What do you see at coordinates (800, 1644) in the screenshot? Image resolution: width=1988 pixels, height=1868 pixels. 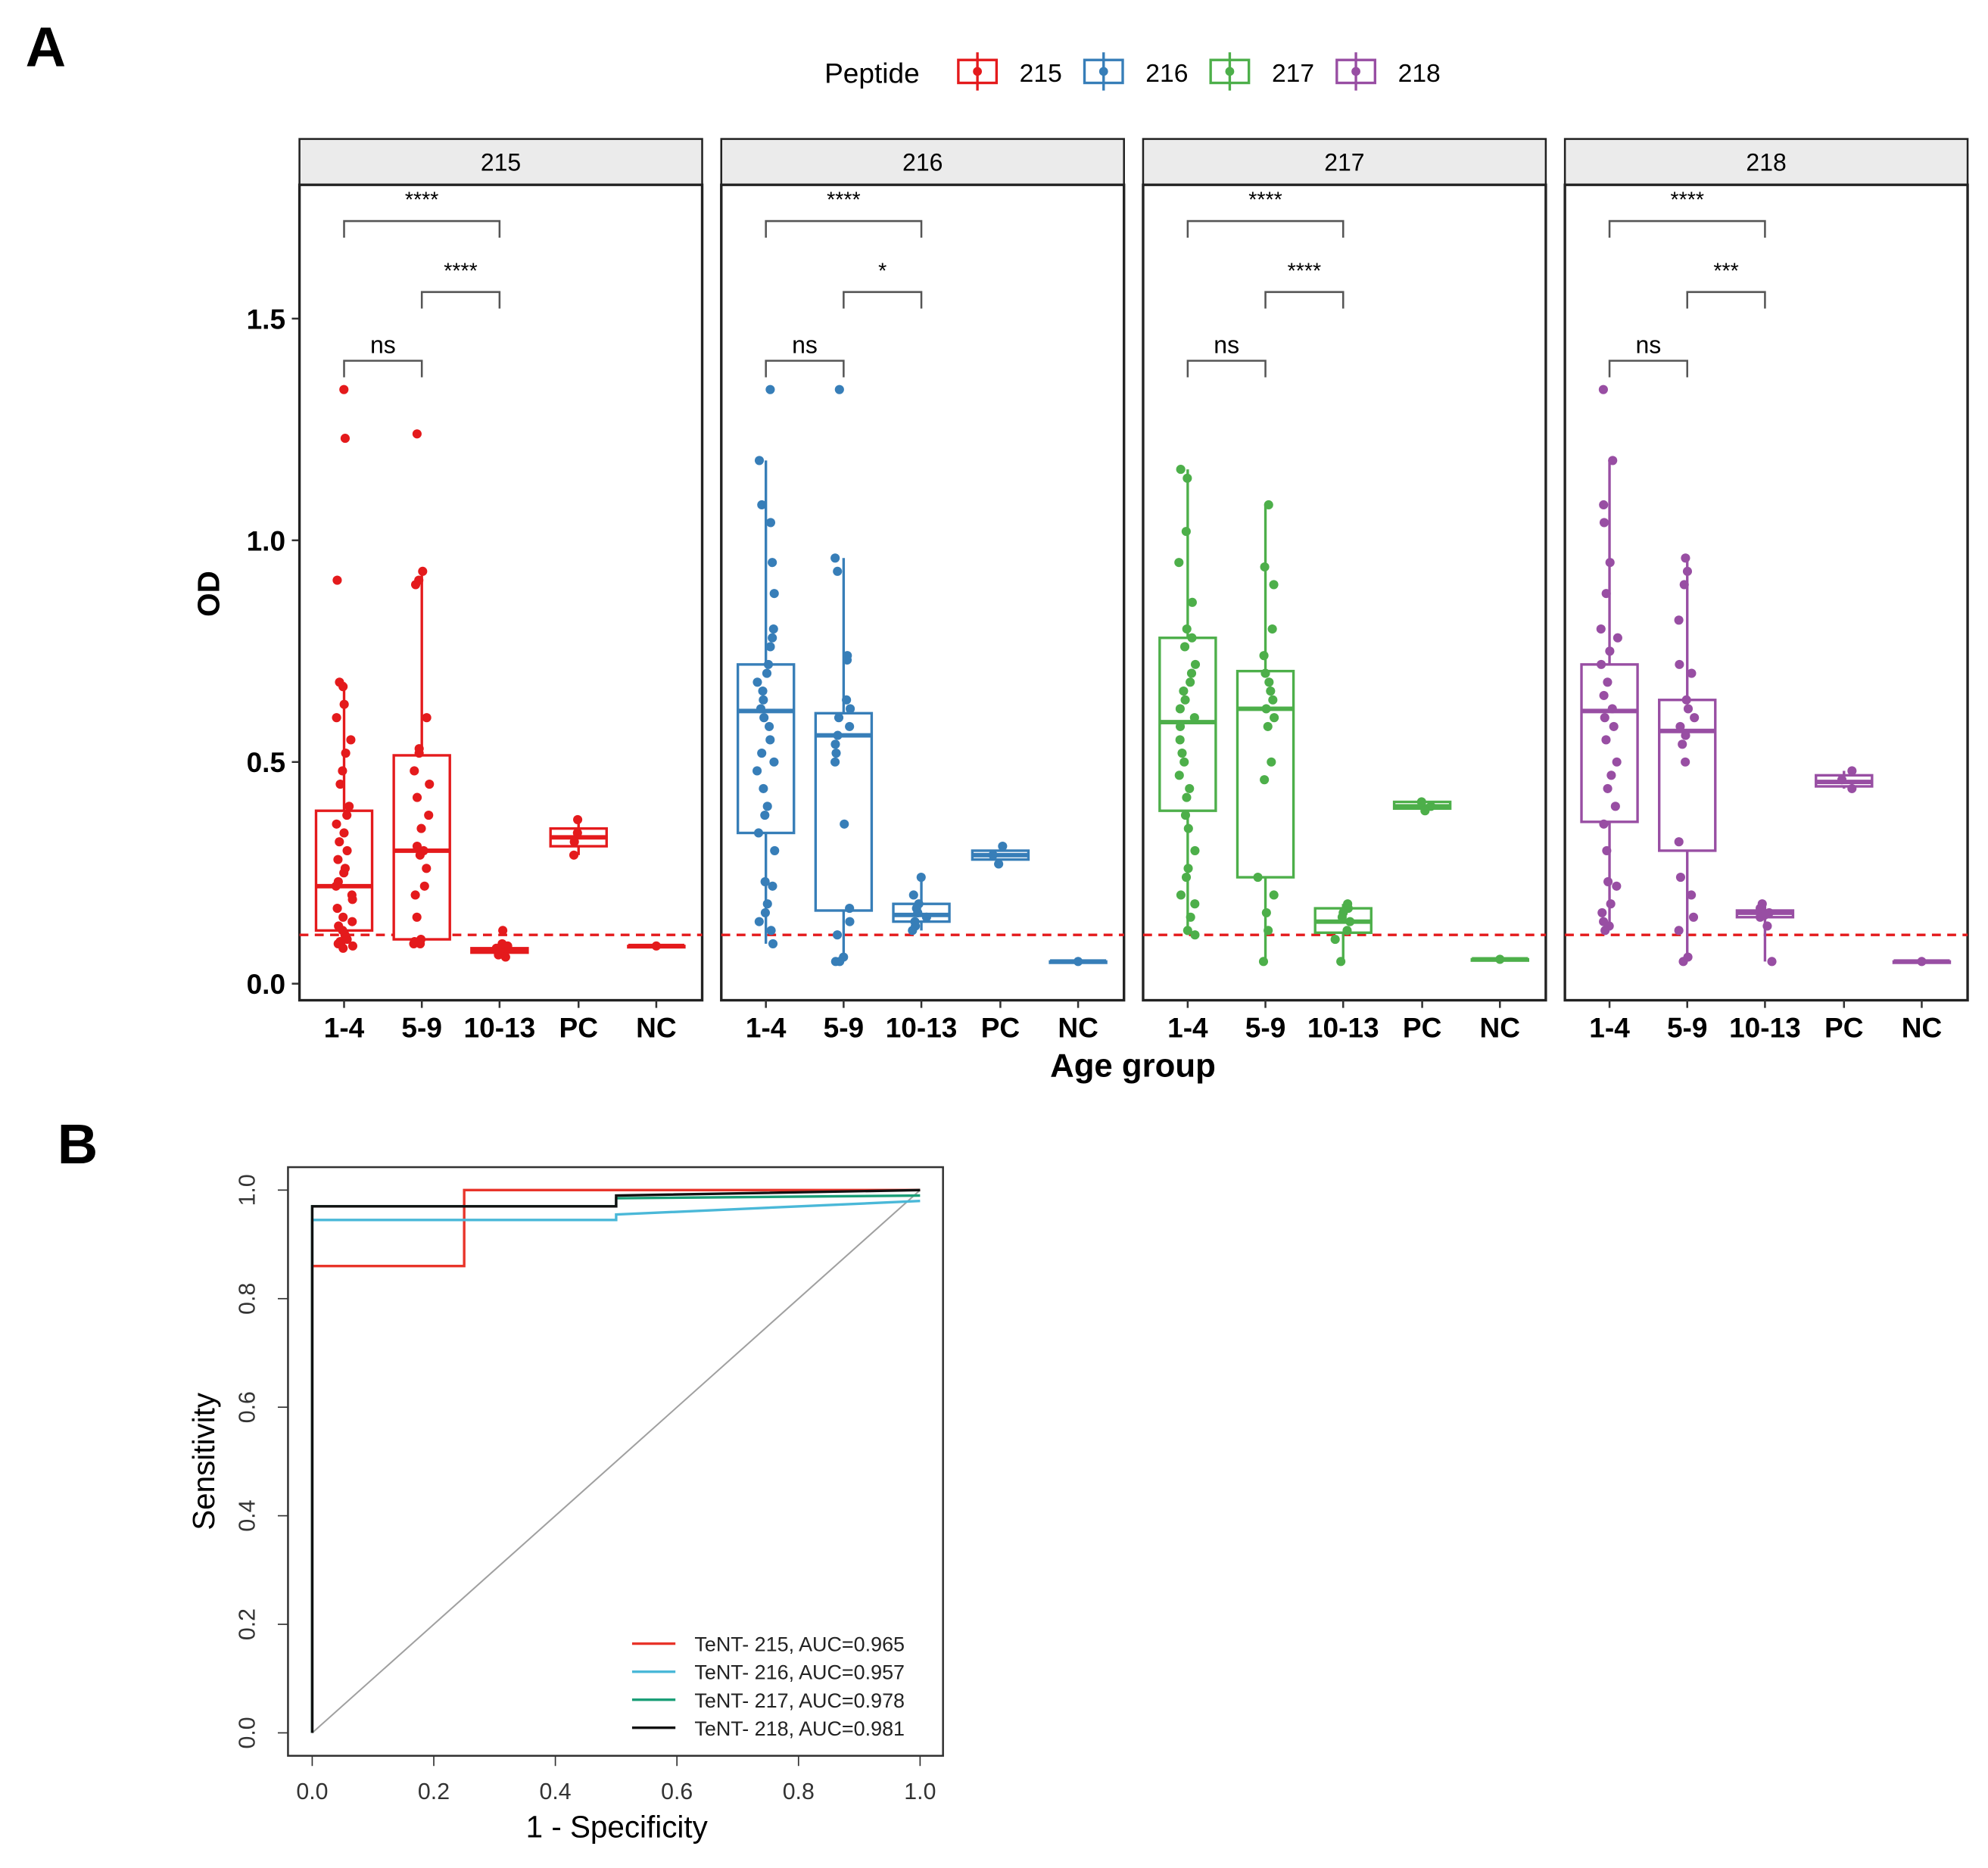 I see `legend-label: TeNT- 215, AUC=0.965` at bounding box center [800, 1644].